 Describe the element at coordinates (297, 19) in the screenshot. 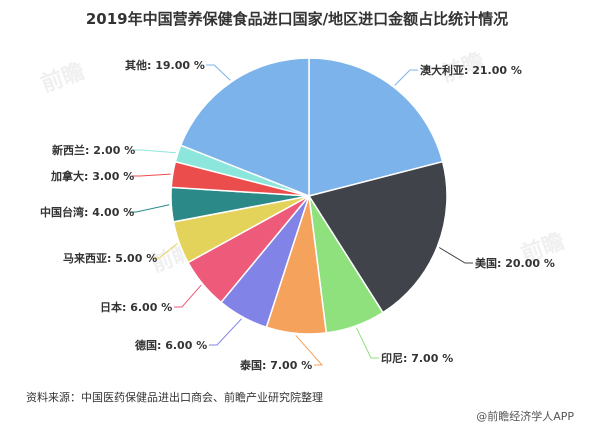

I see `chart-title: 2019年中国营养保健食品进口国家/地区进口金额占比统计情况` at that location.